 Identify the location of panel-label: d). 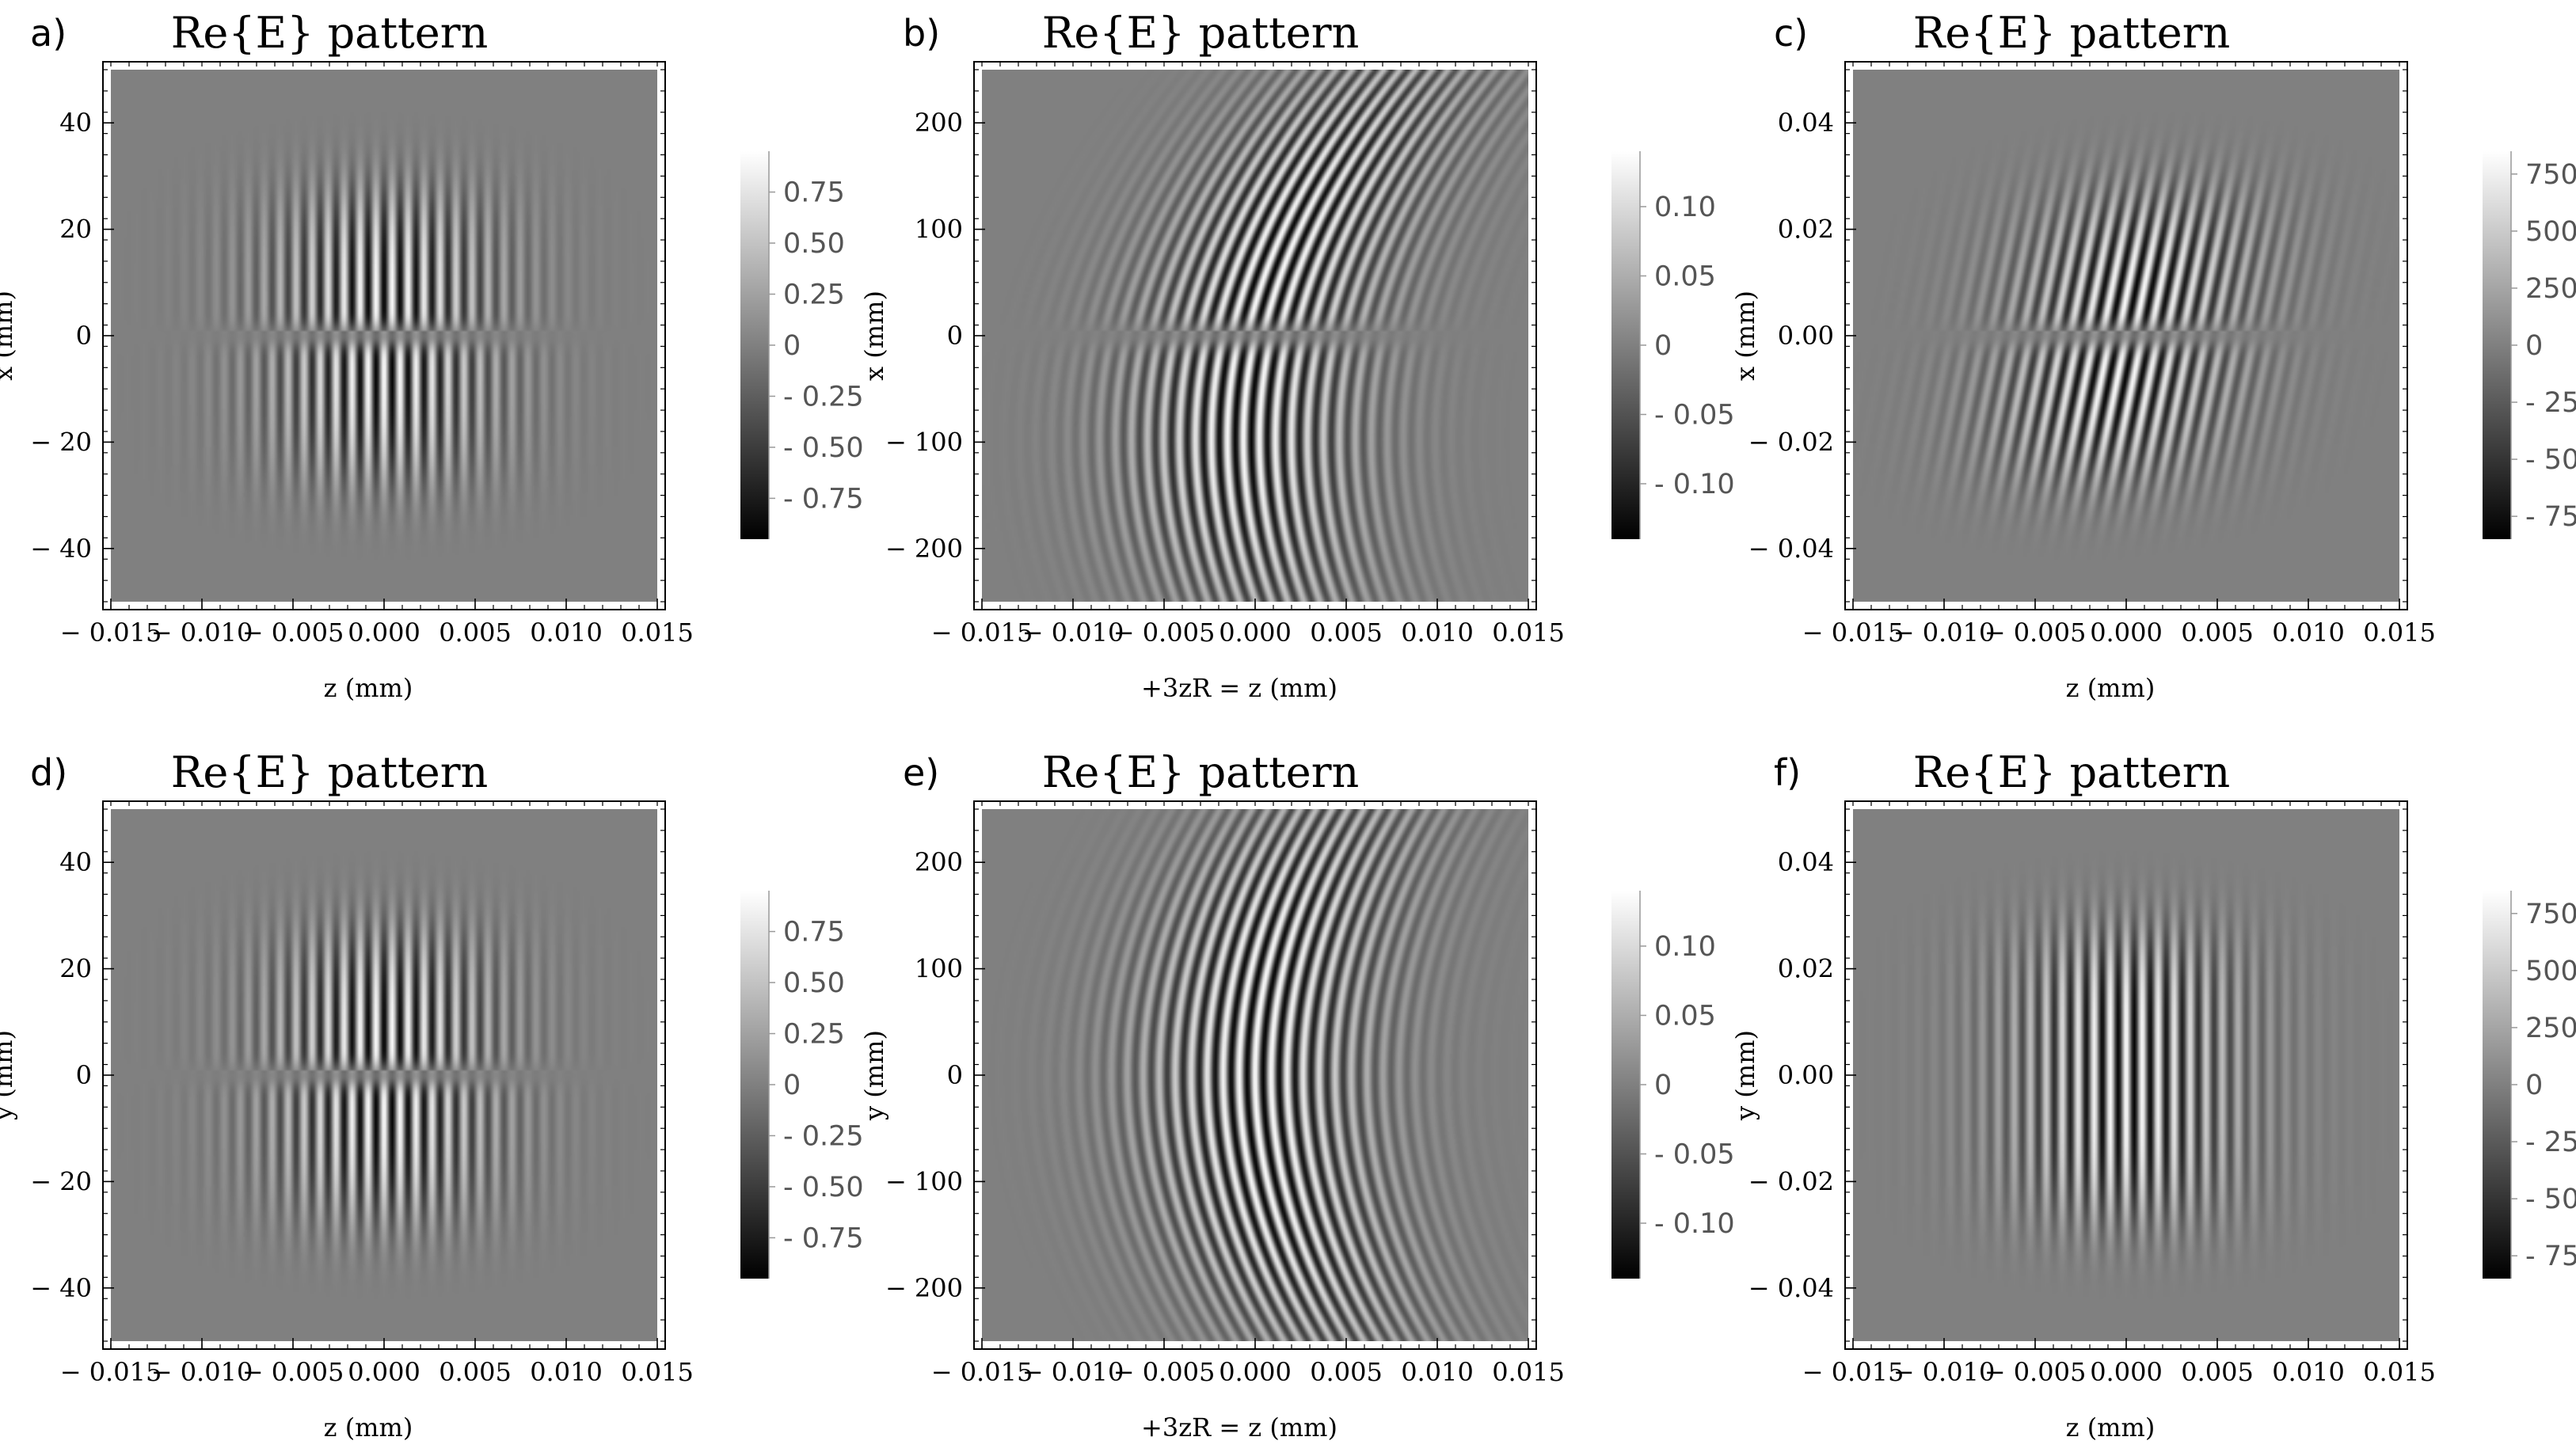
(48, 772).